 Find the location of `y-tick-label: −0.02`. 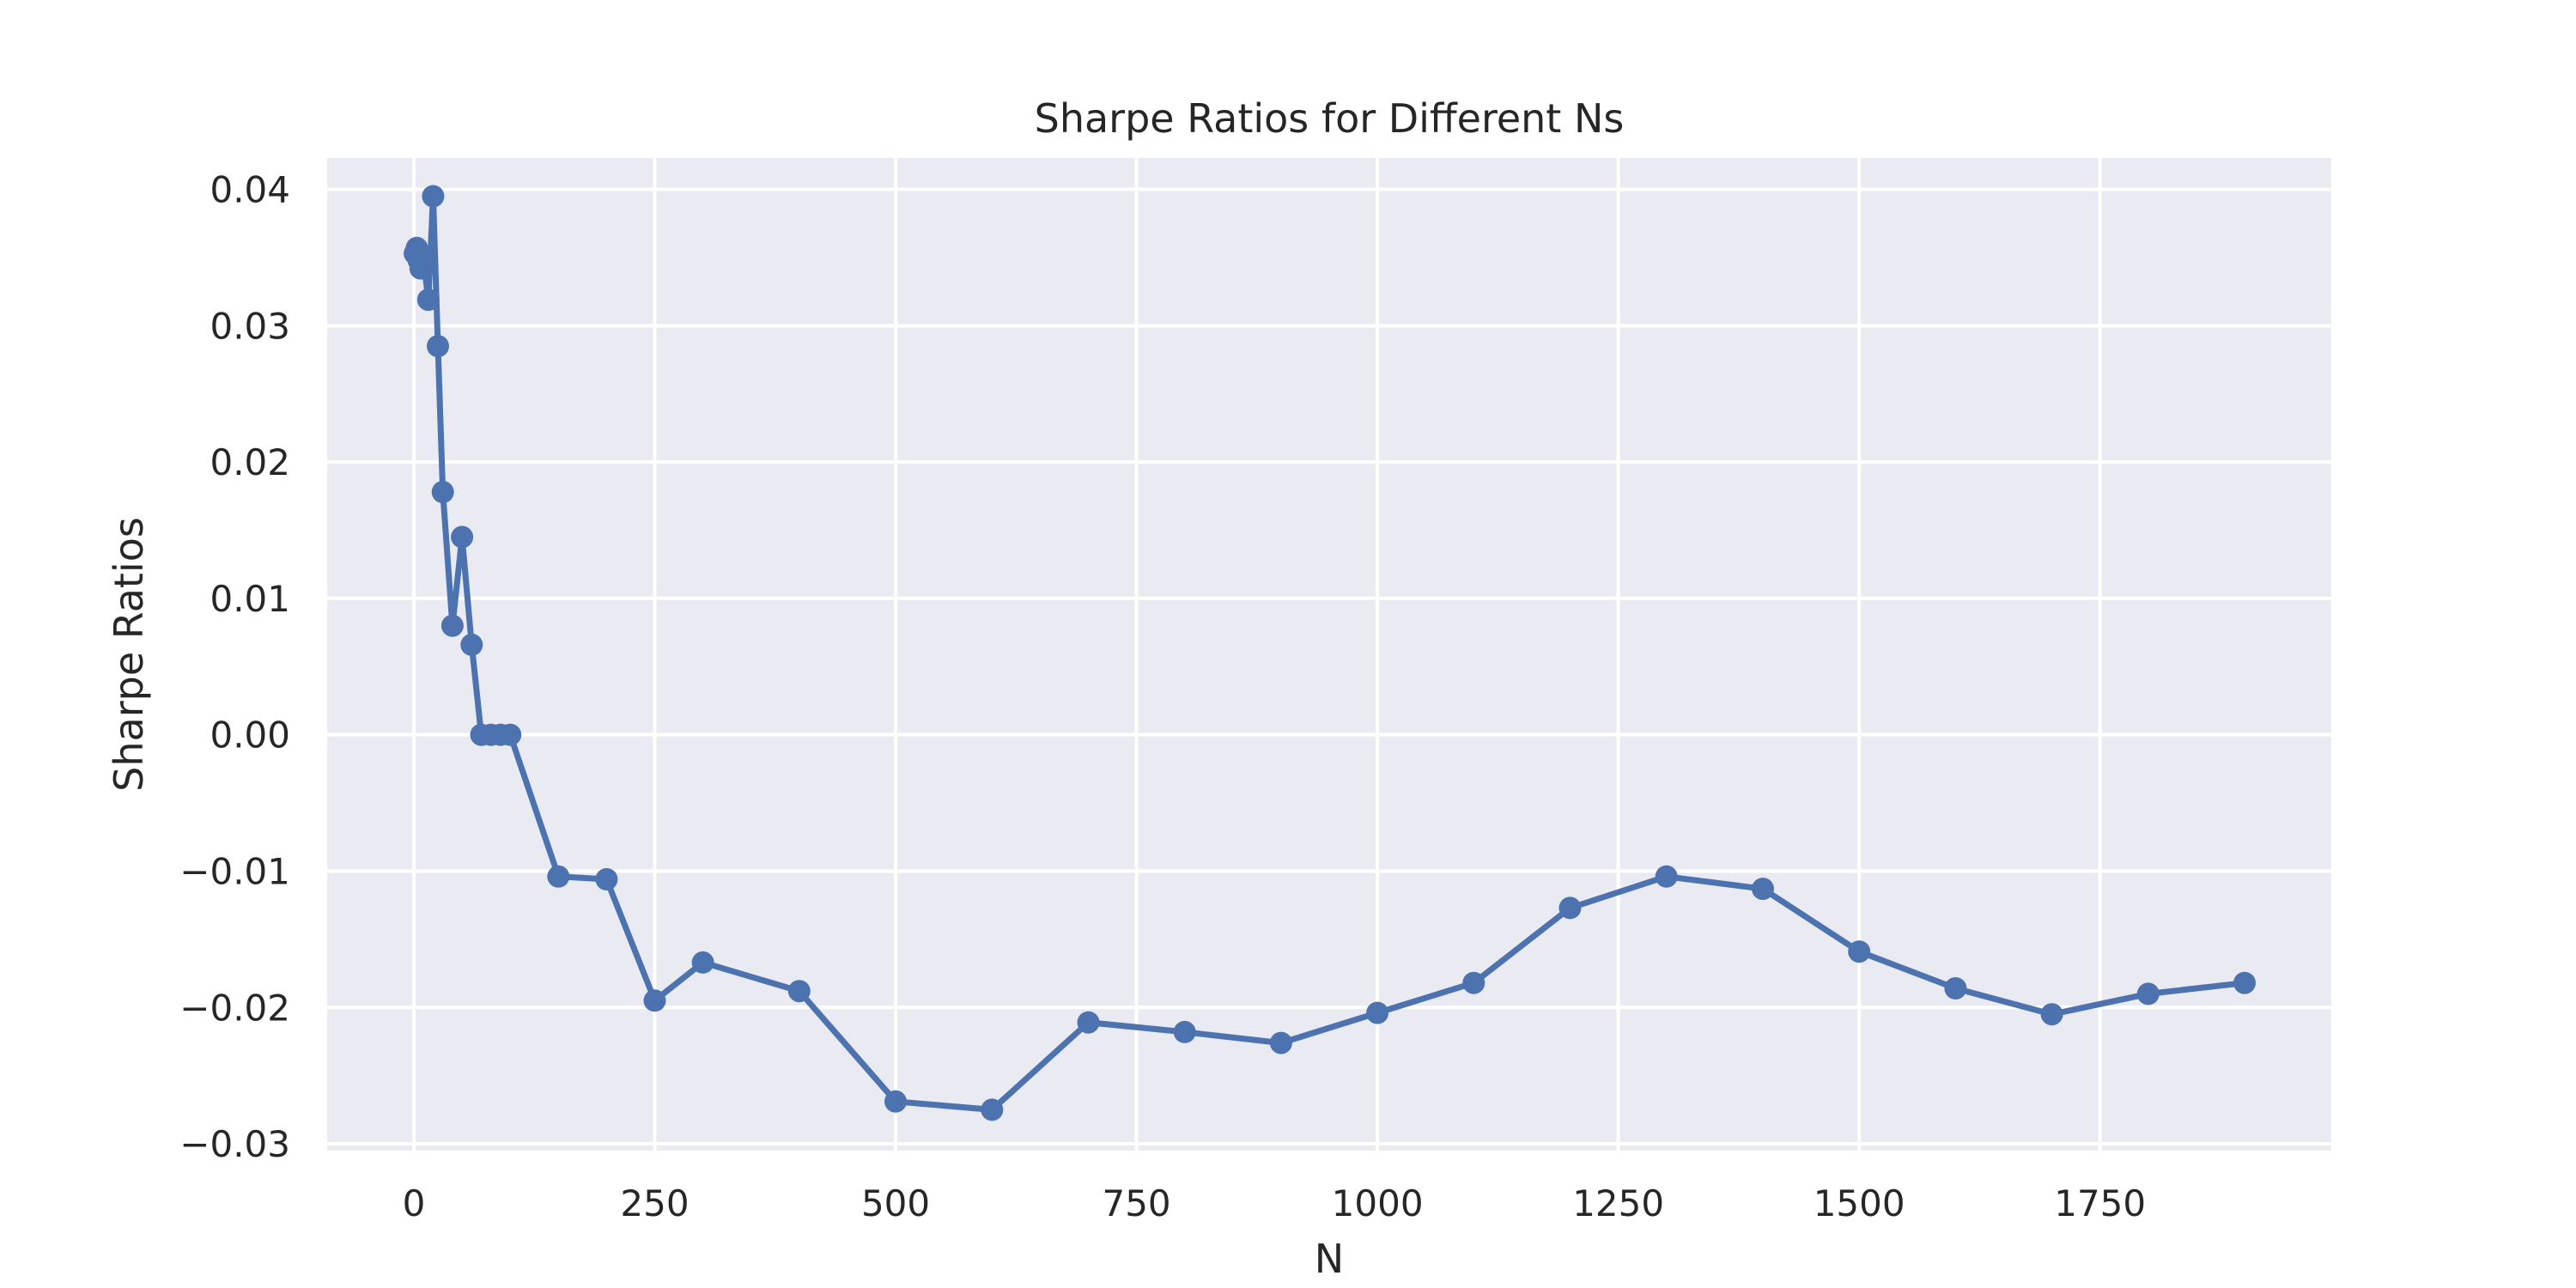

y-tick-label: −0.02 is located at coordinates (234, 1008).